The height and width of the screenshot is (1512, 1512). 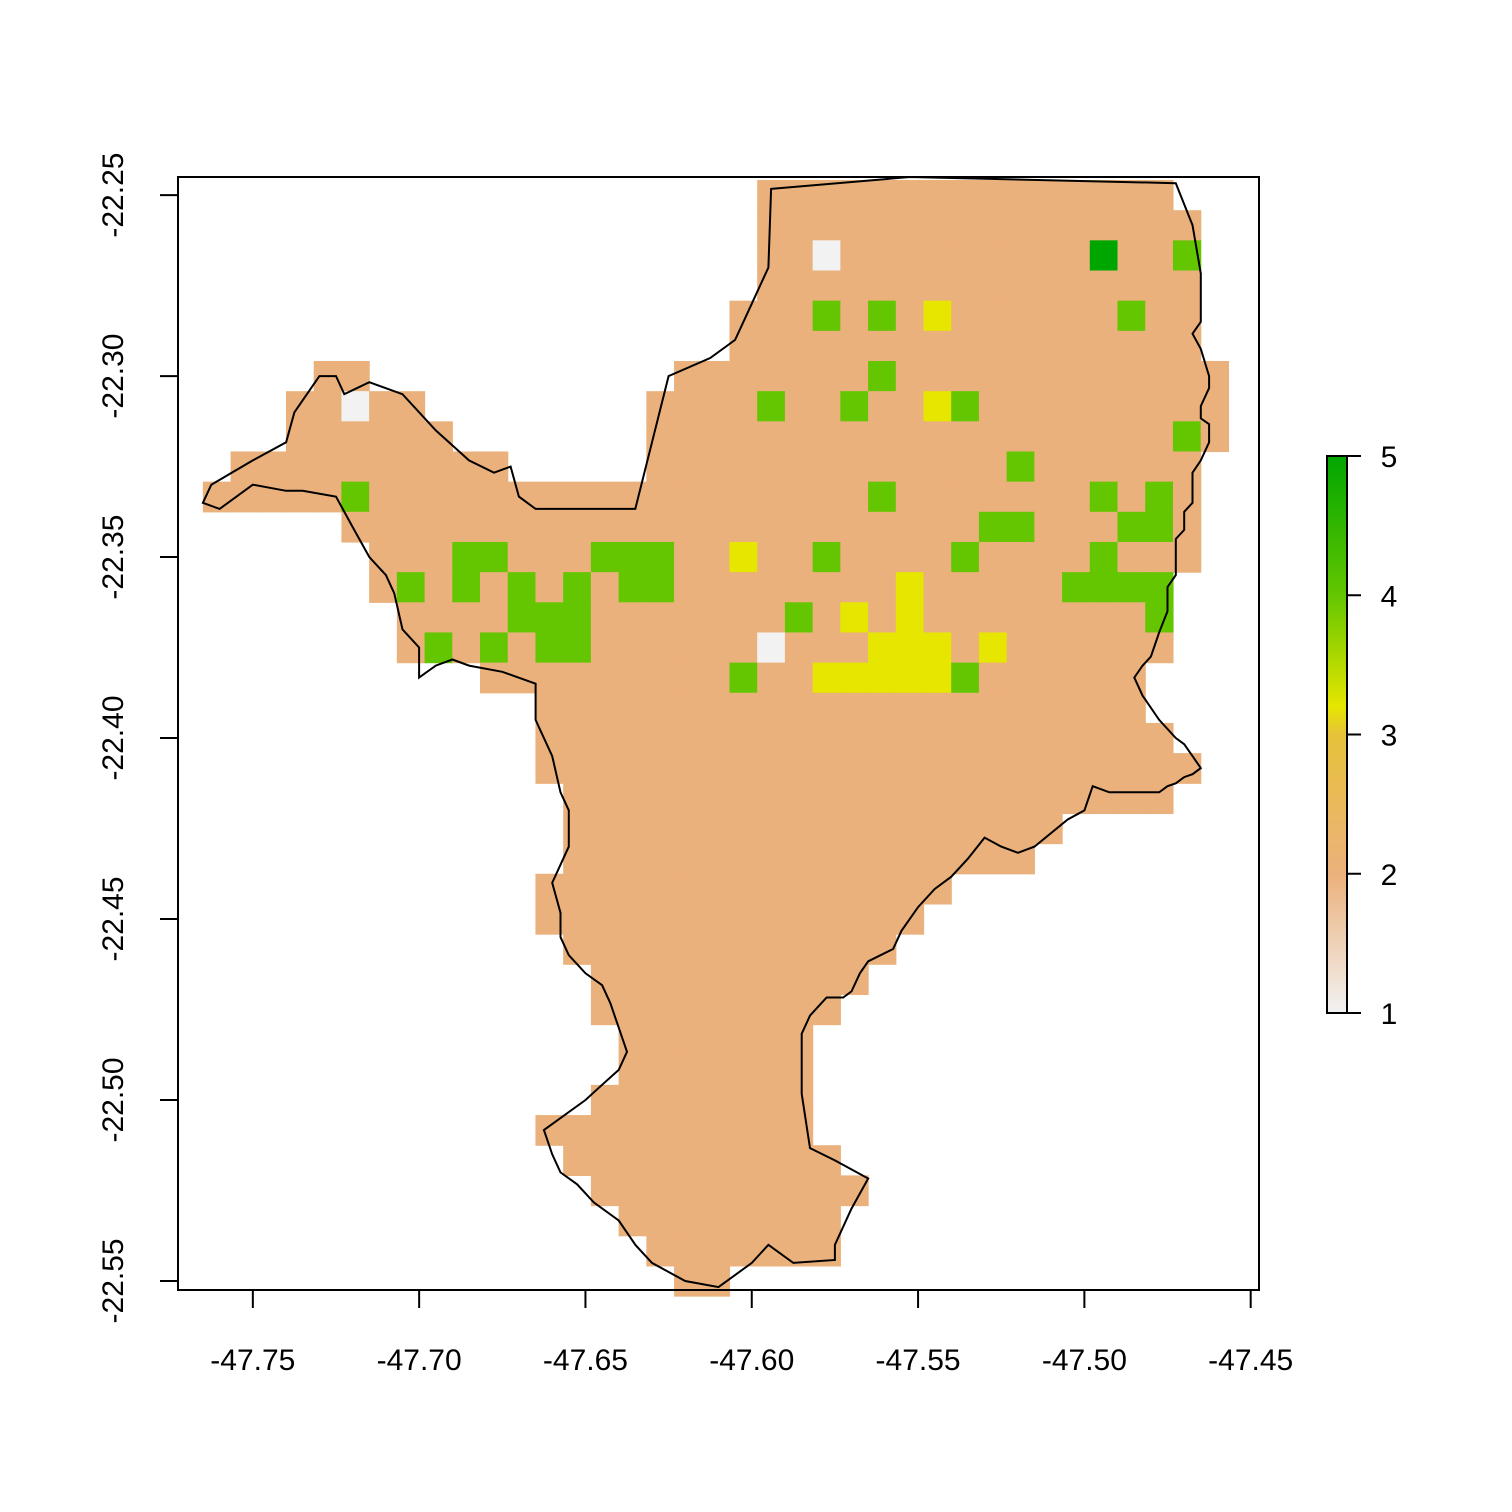 What do you see at coordinates (1389, 596) in the screenshot?
I see `legend-tick-label: 4` at bounding box center [1389, 596].